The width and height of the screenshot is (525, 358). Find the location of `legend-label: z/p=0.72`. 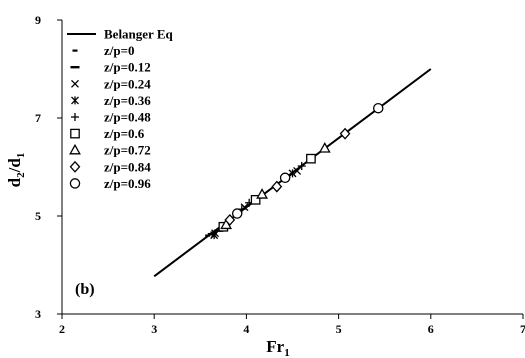

legend-label: z/p=0.72 is located at coordinates (127, 150).